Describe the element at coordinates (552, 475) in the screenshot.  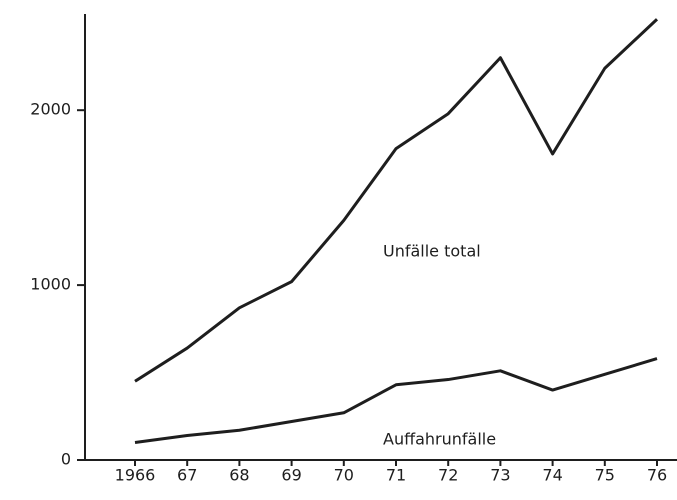
I see `x-tick-label: 74` at that location.